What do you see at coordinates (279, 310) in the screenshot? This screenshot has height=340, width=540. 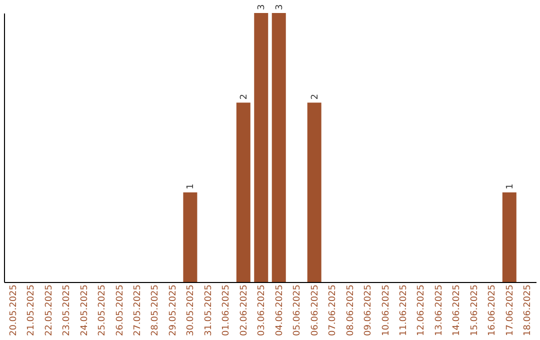 I see `x-tick-label: 04.06.2025` at bounding box center [279, 310].